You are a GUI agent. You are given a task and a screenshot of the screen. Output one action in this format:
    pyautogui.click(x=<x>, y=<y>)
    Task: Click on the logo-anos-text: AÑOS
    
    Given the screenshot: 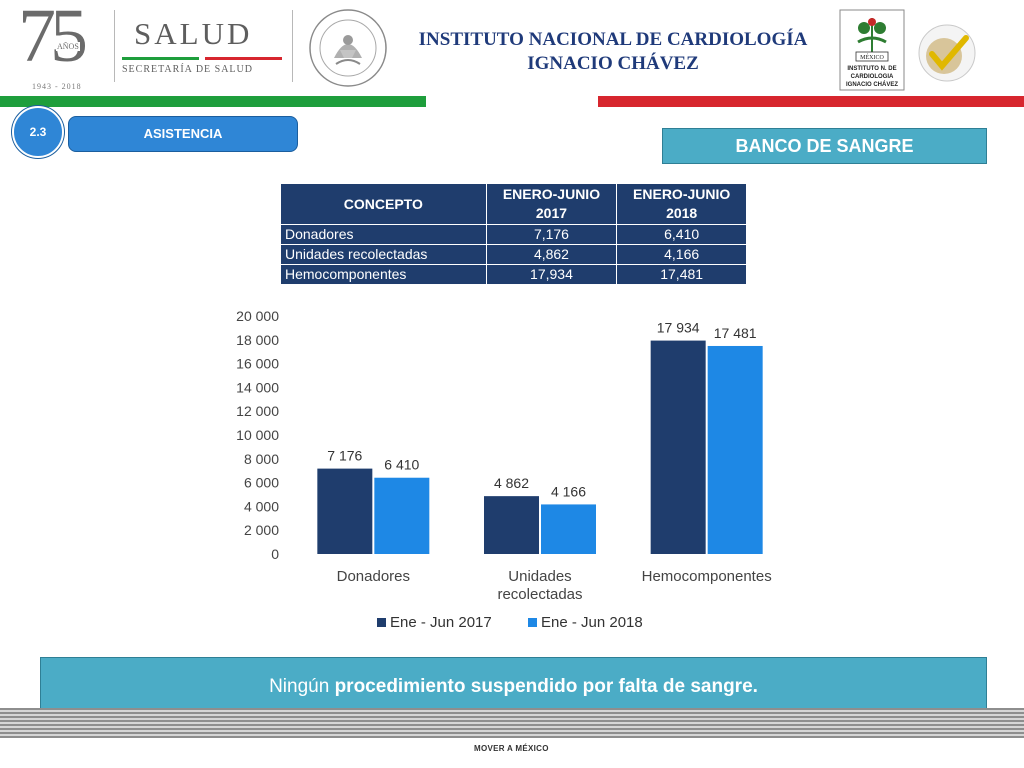 What is the action you would take?
    pyautogui.click(x=68, y=46)
    